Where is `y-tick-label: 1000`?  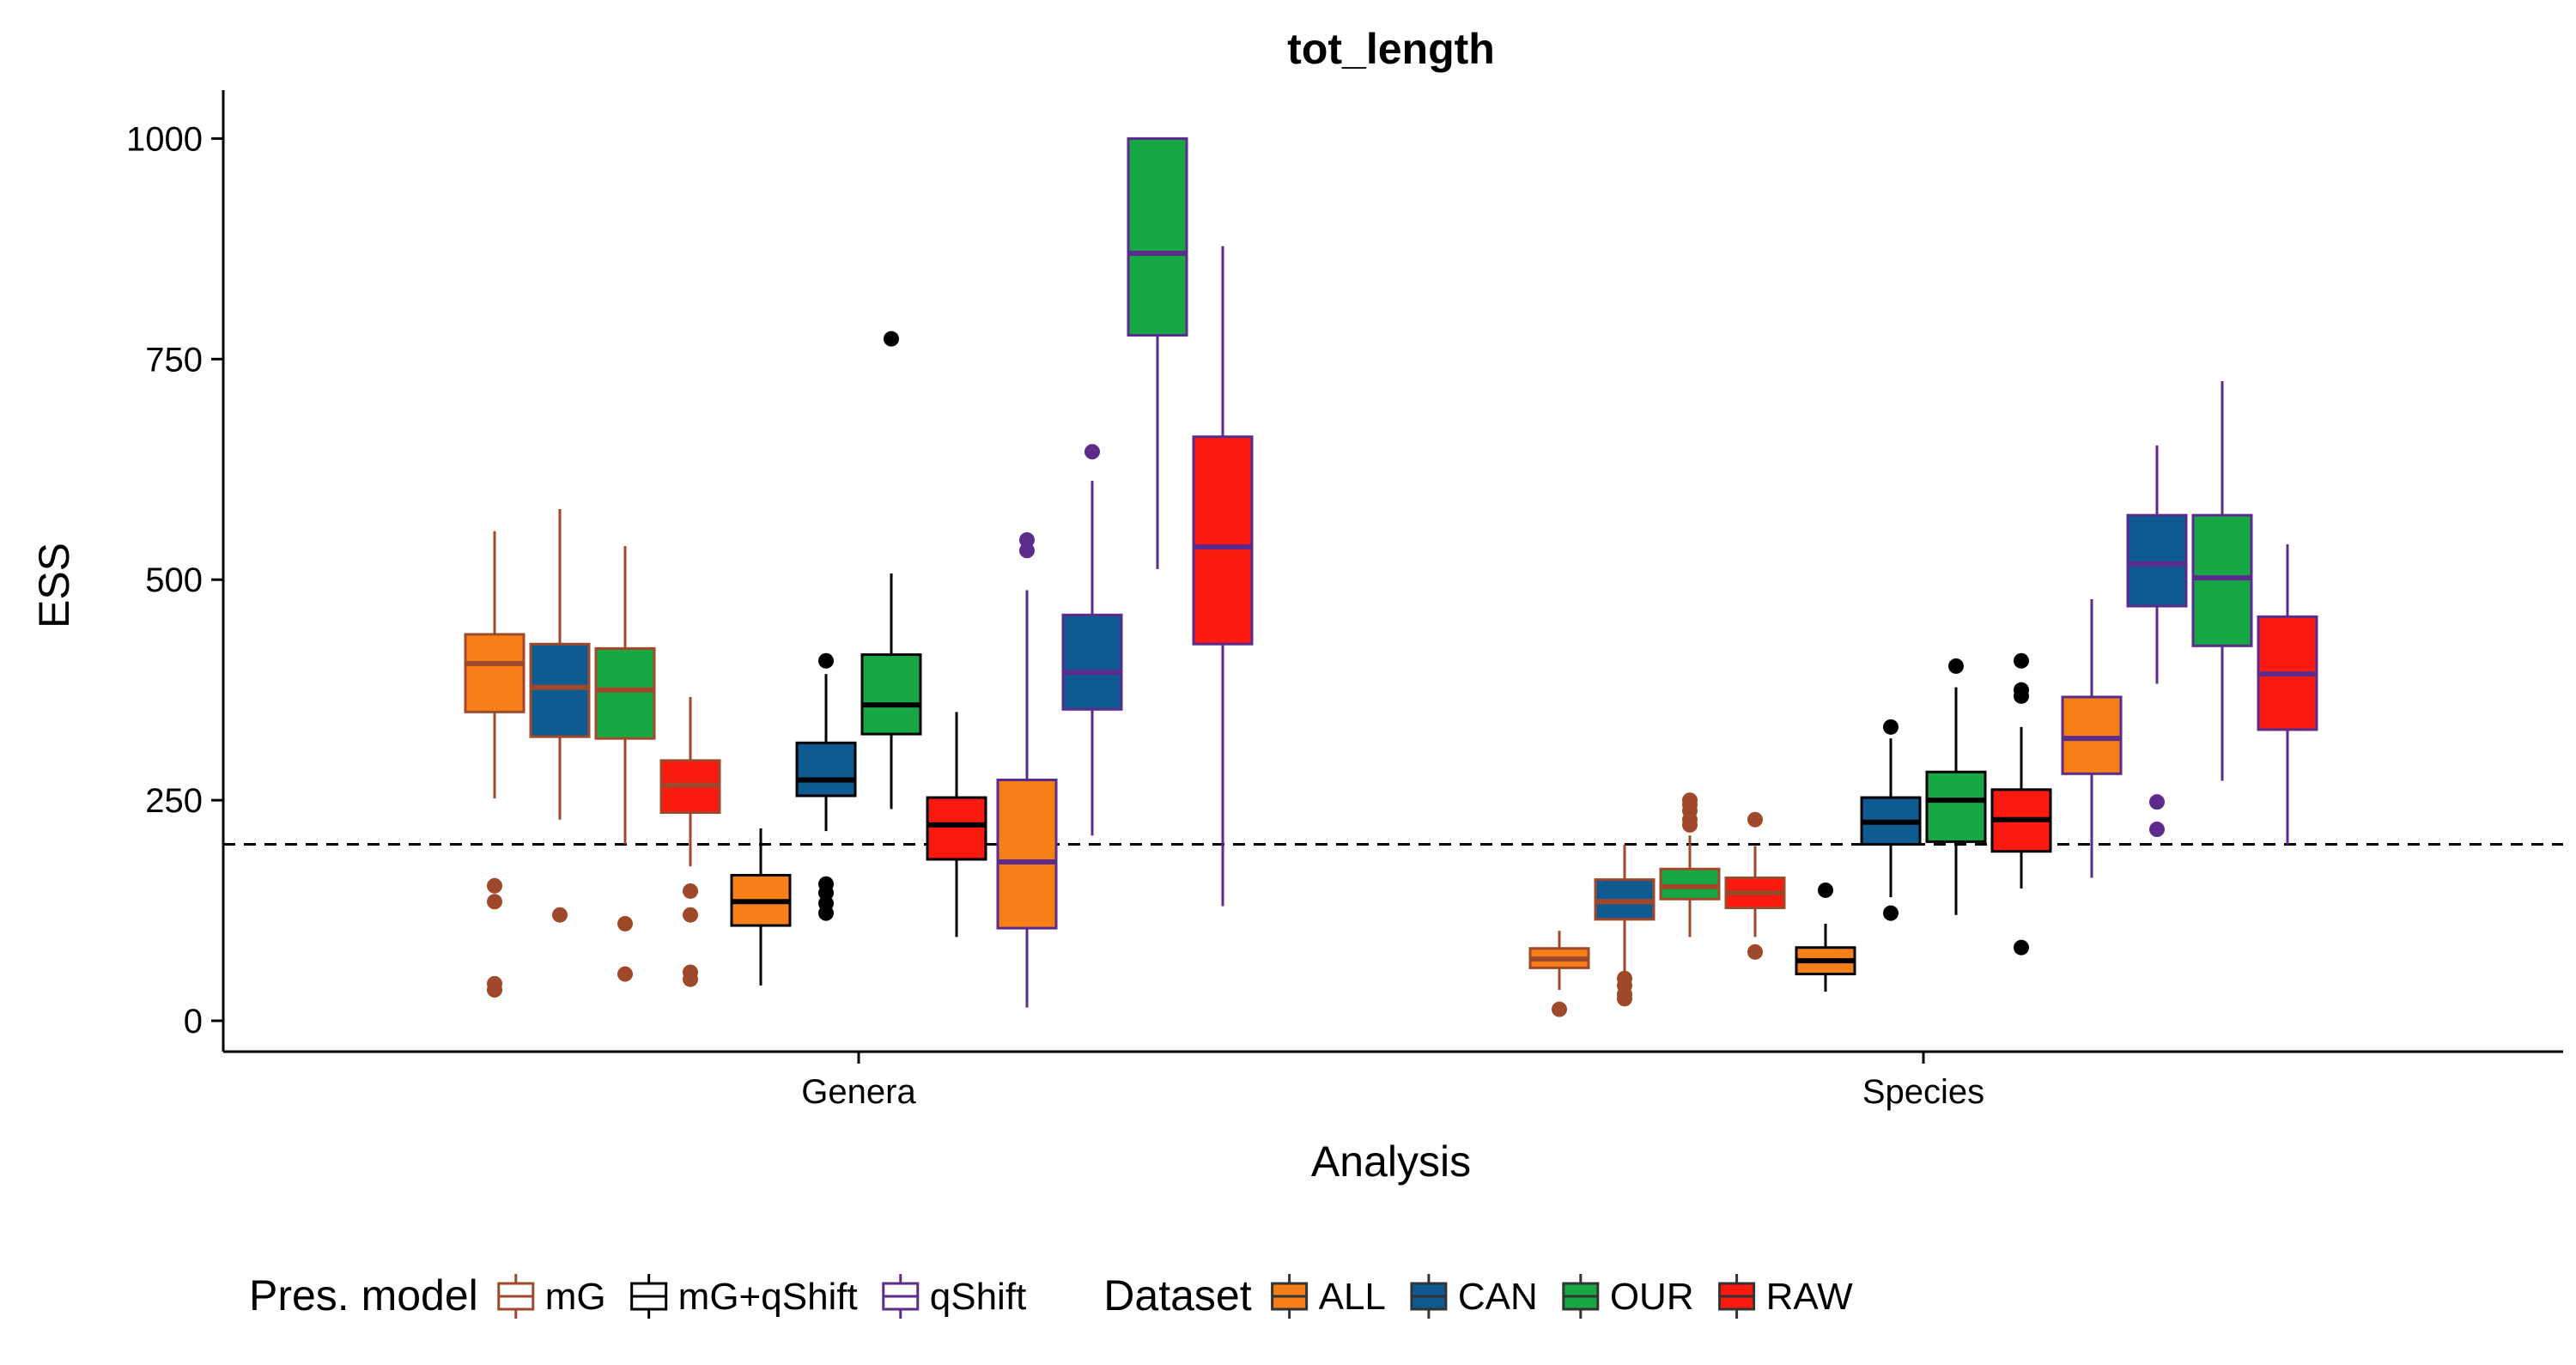
y-tick-label: 1000 is located at coordinates (164, 139).